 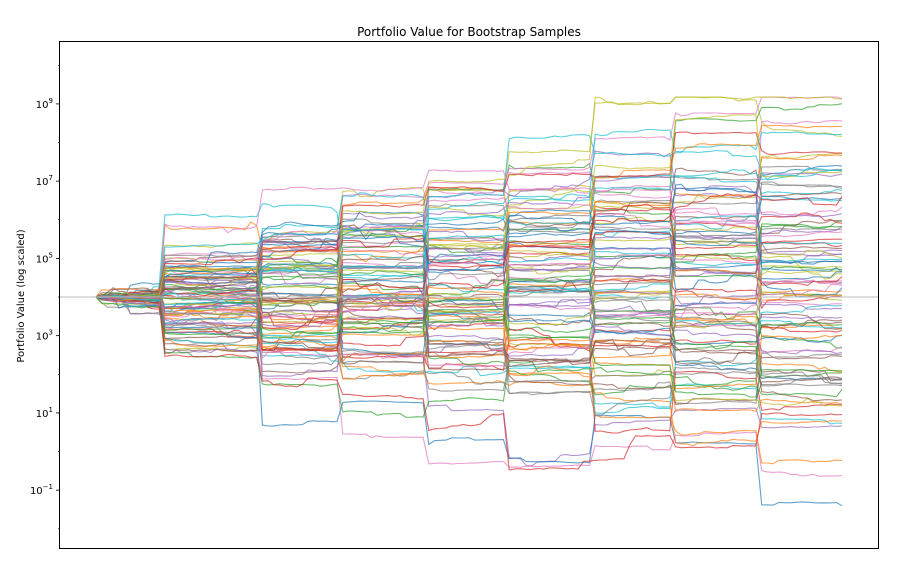 I want to click on y-tick-label: 10⁻¹, so click(x=41, y=490).